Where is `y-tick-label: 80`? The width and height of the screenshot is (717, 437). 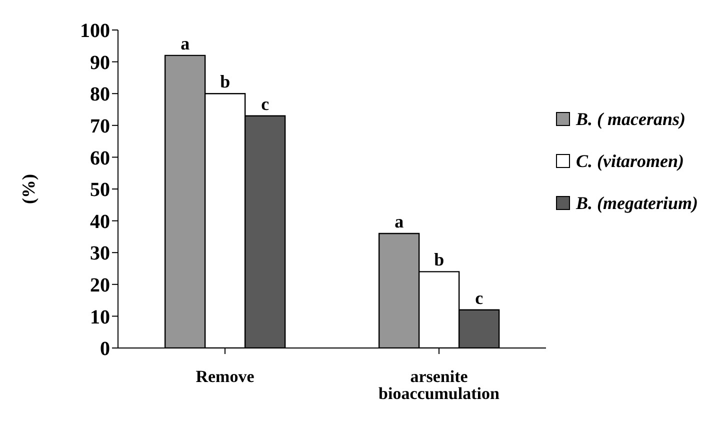
y-tick-label: 80 is located at coordinates (100, 95).